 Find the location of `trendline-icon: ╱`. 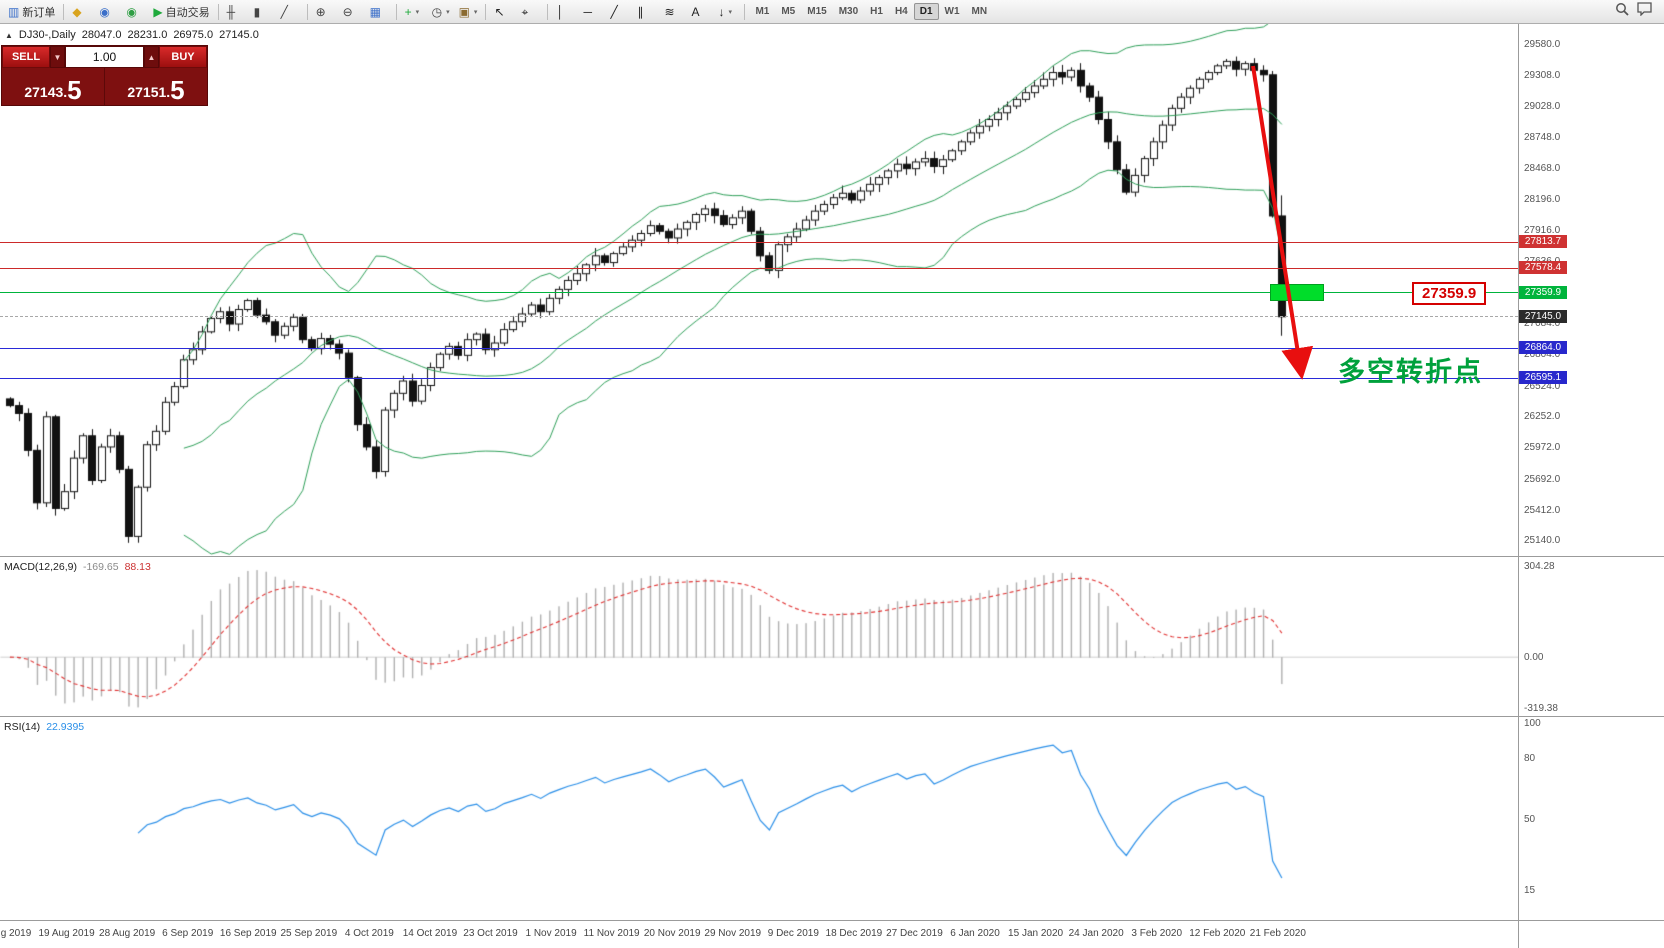

trendline-icon: ╱ is located at coordinates (614, 11).